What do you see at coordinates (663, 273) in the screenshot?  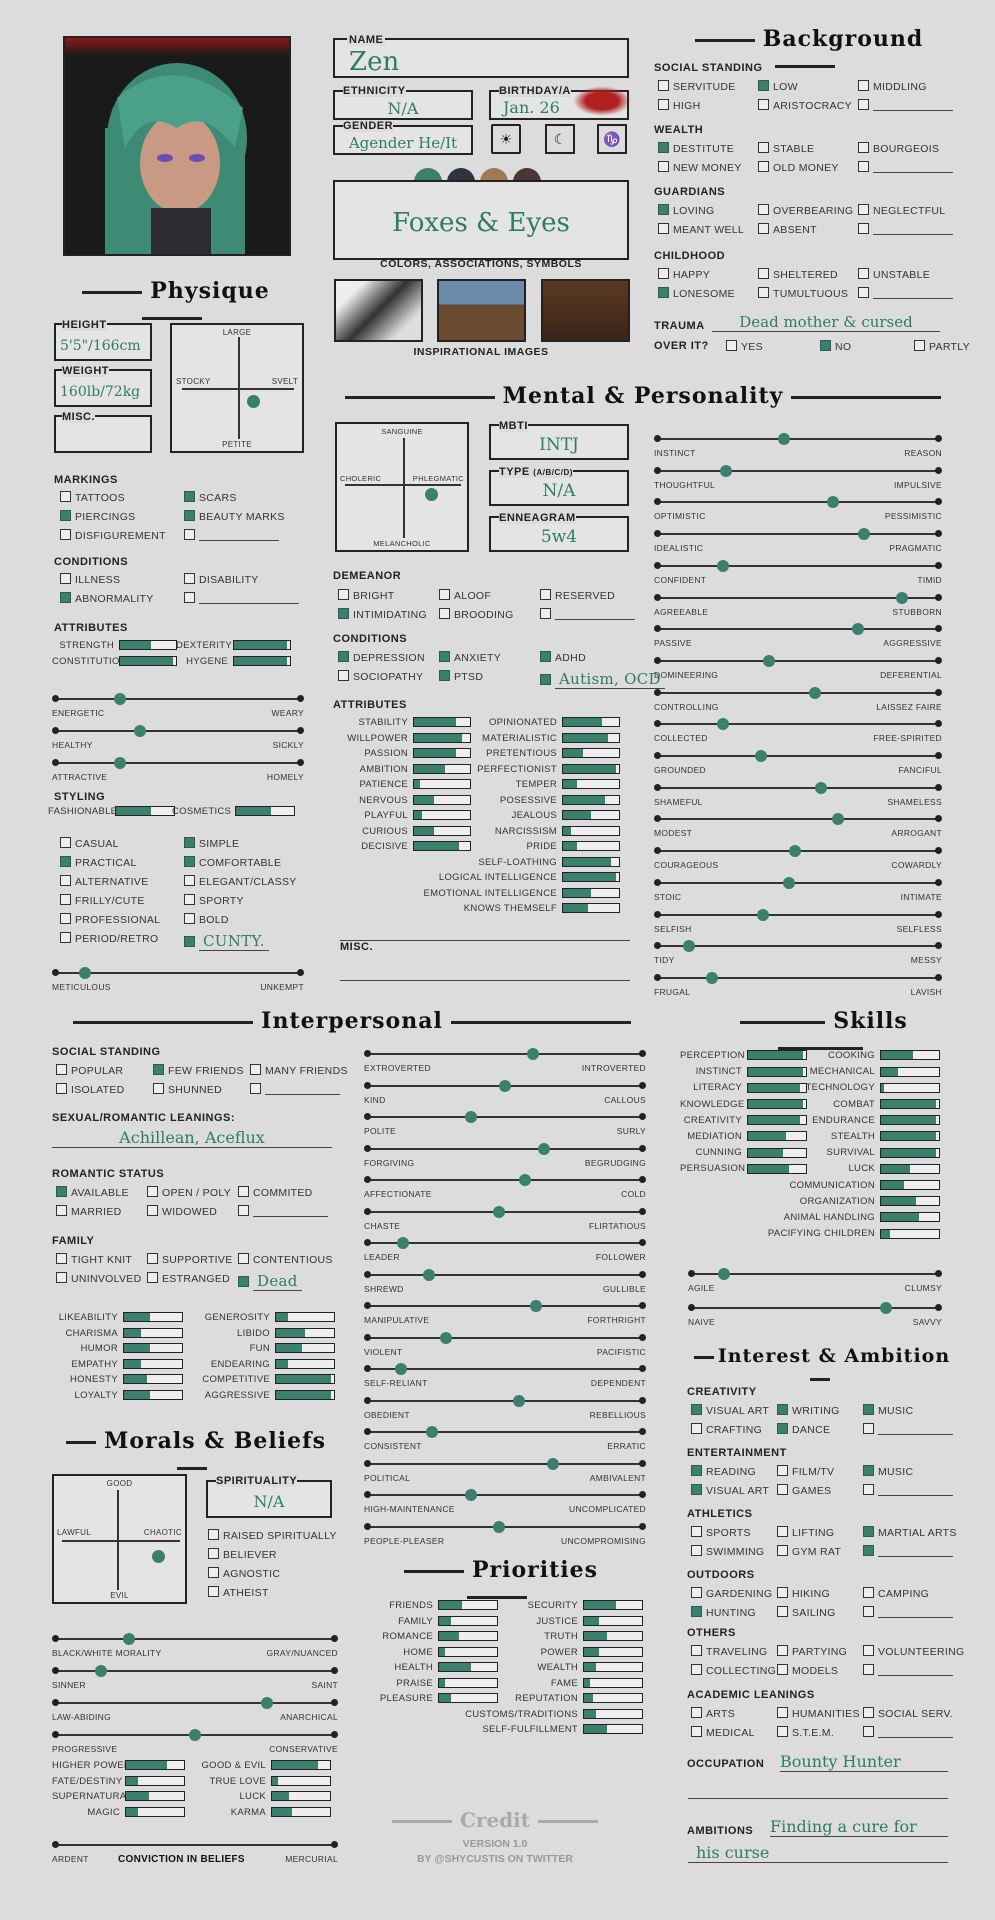 I see `checkbox-happy` at bounding box center [663, 273].